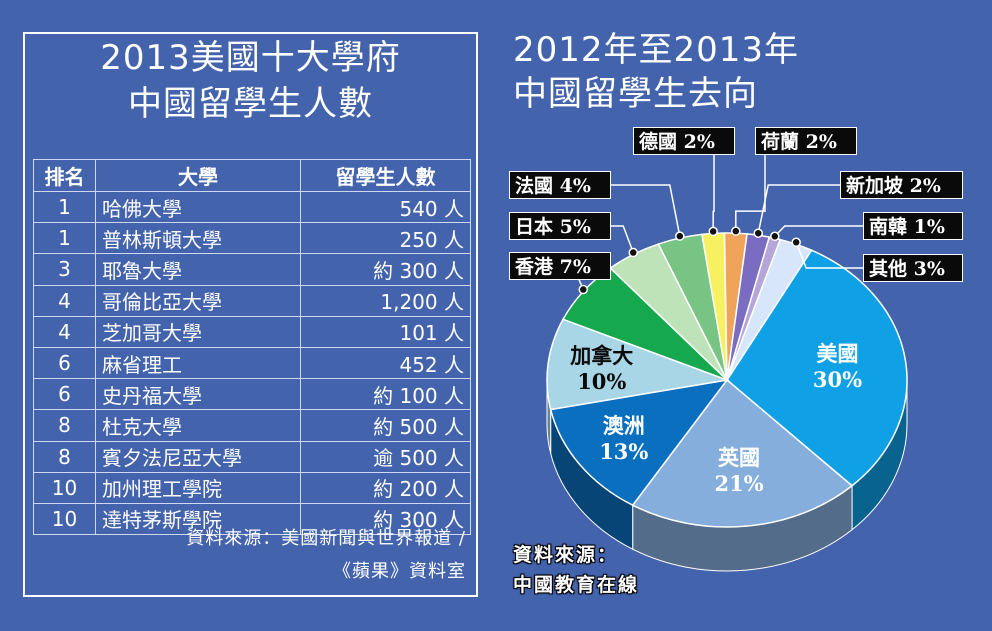 Image resolution: width=992 pixels, height=631 pixels. Describe the element at coordinates (623, 426) in the screenshot. I see `slice-name: 澳洲` at that location.